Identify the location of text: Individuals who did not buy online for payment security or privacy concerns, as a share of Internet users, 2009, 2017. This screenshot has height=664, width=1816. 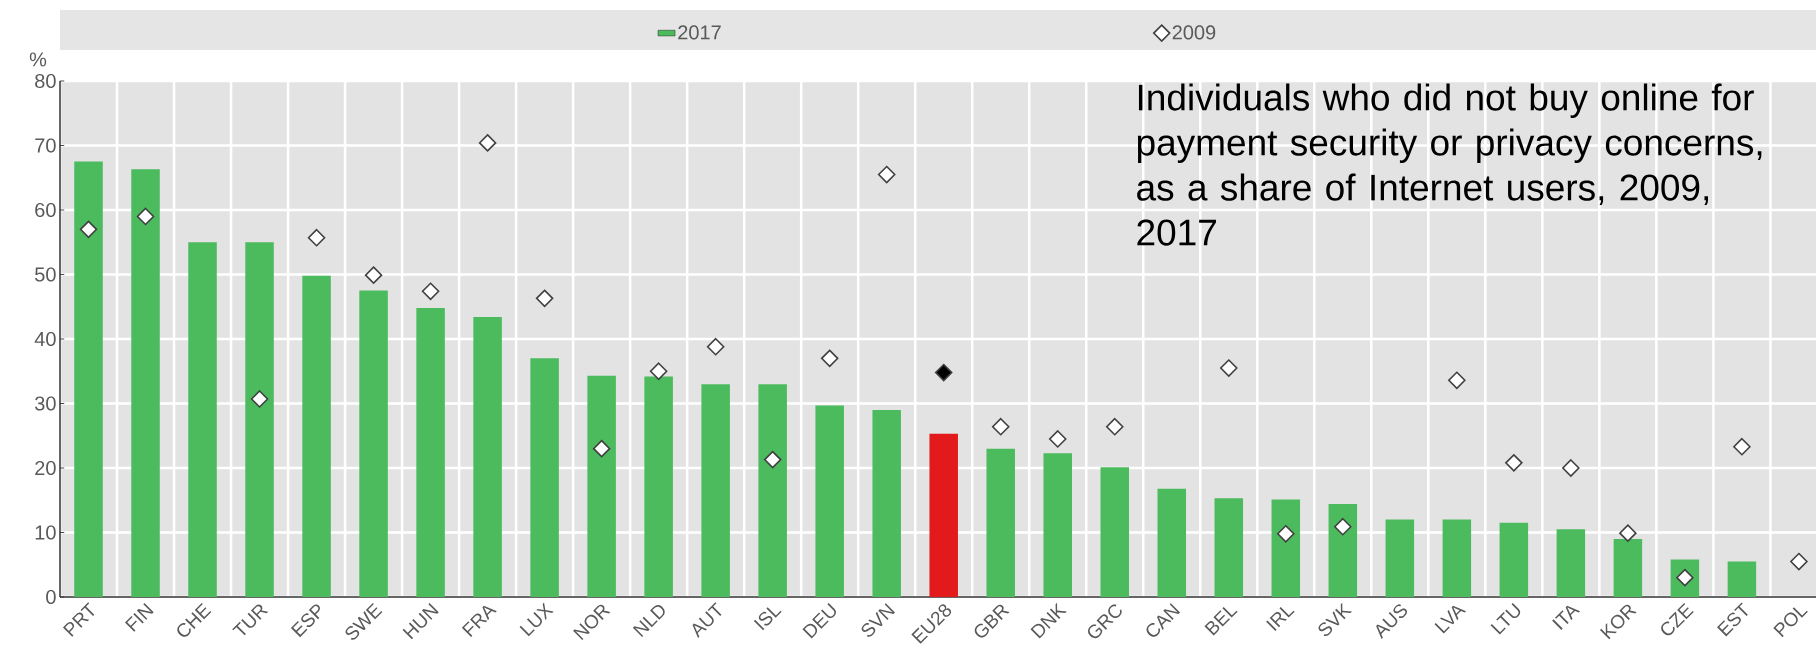
(1449, 164).